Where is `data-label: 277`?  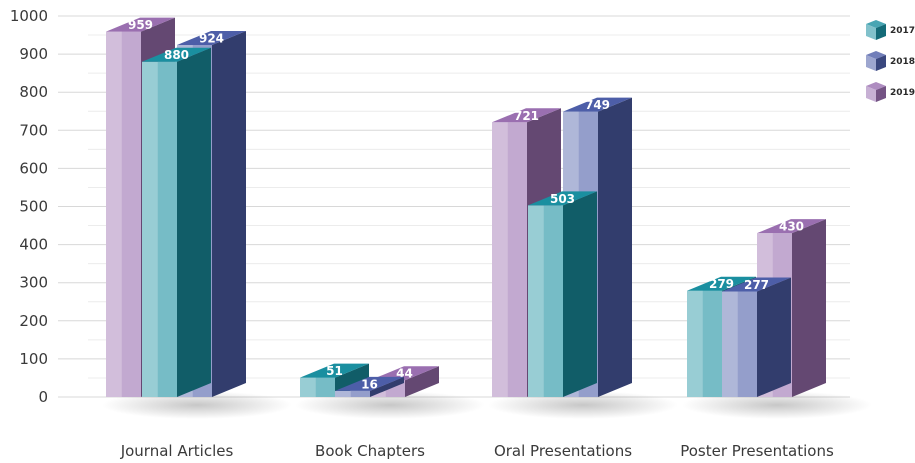 data-label: 277 is located at coordinates (756, 285).